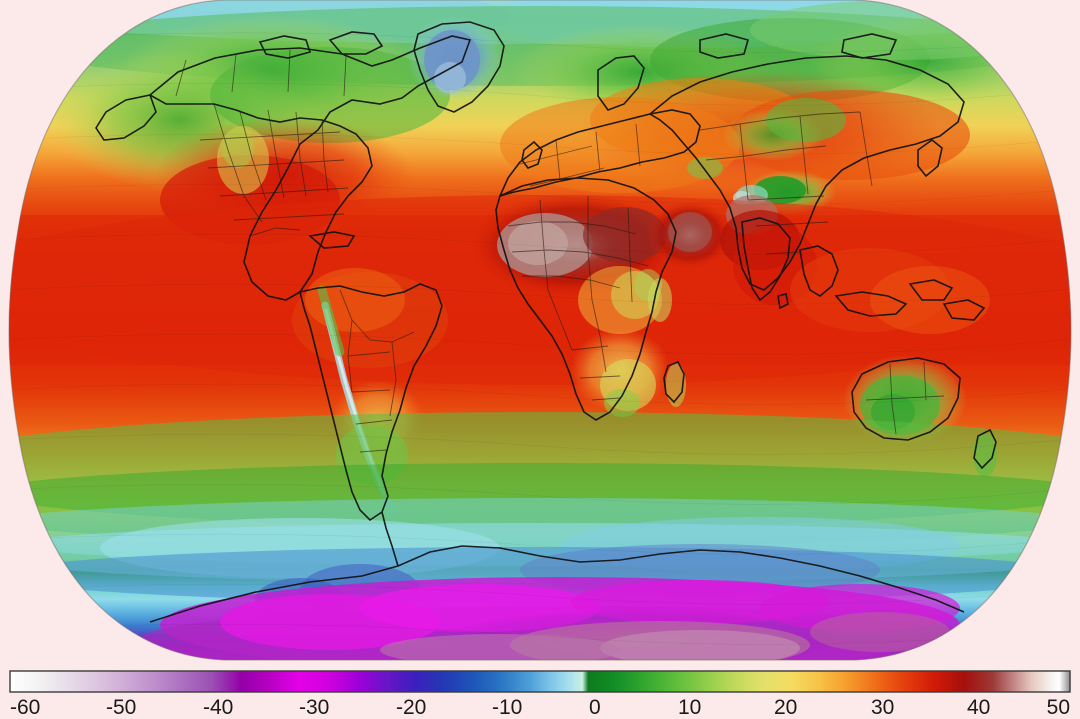  What do you see at coordinates (121, 707) in the screenshot?
I see `colorbar-tick-label: -50` at bounding box center [121, 707].